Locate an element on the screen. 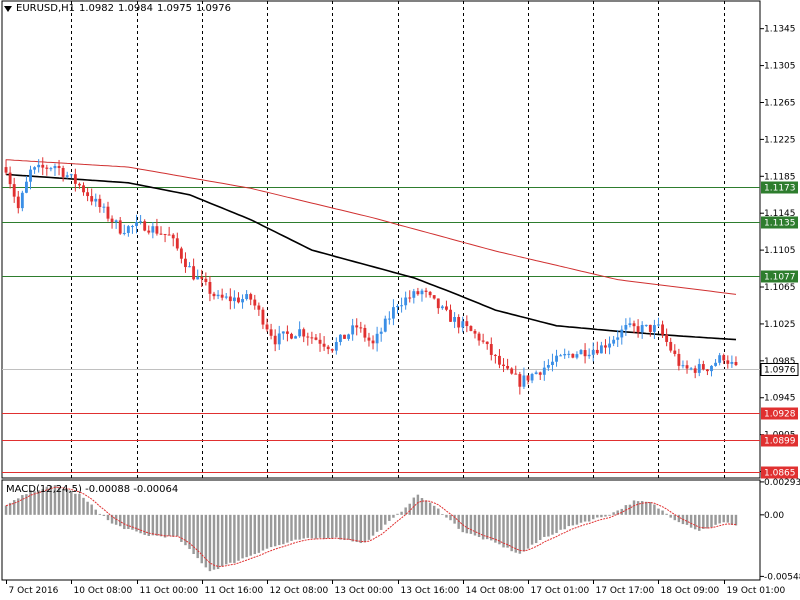  macd-y-tick-label: 0.00293 is located at coordinates (782, 483).